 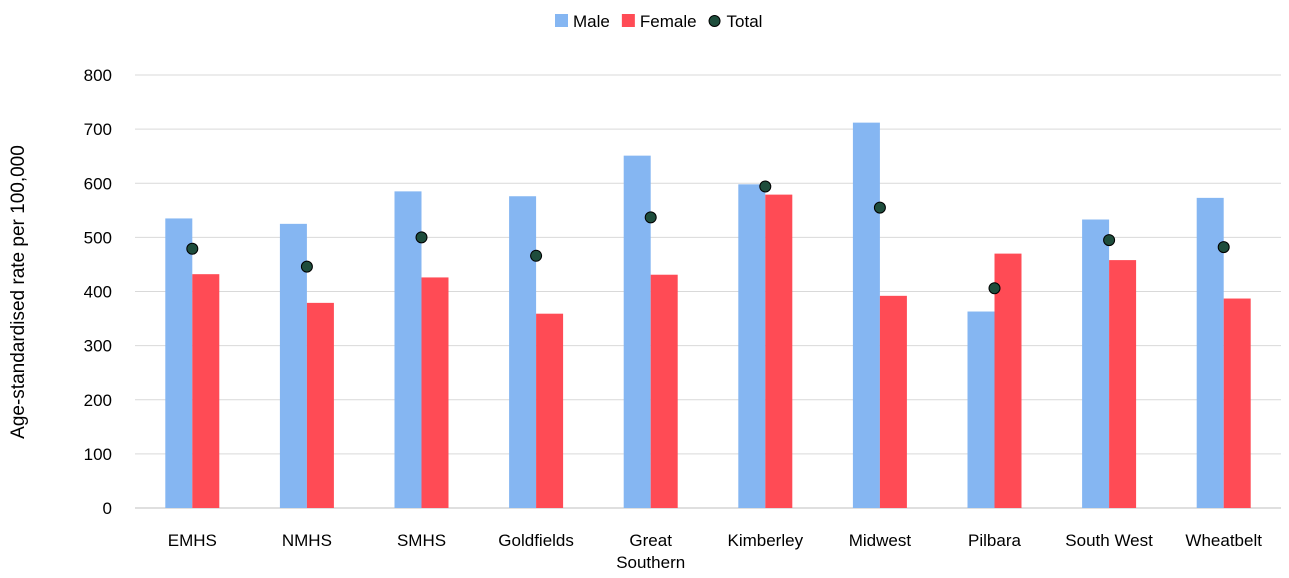 I want to click on y-axis-ticks: 0 100 200 300 400 500 600 700 800, so click(x=98, y=292).